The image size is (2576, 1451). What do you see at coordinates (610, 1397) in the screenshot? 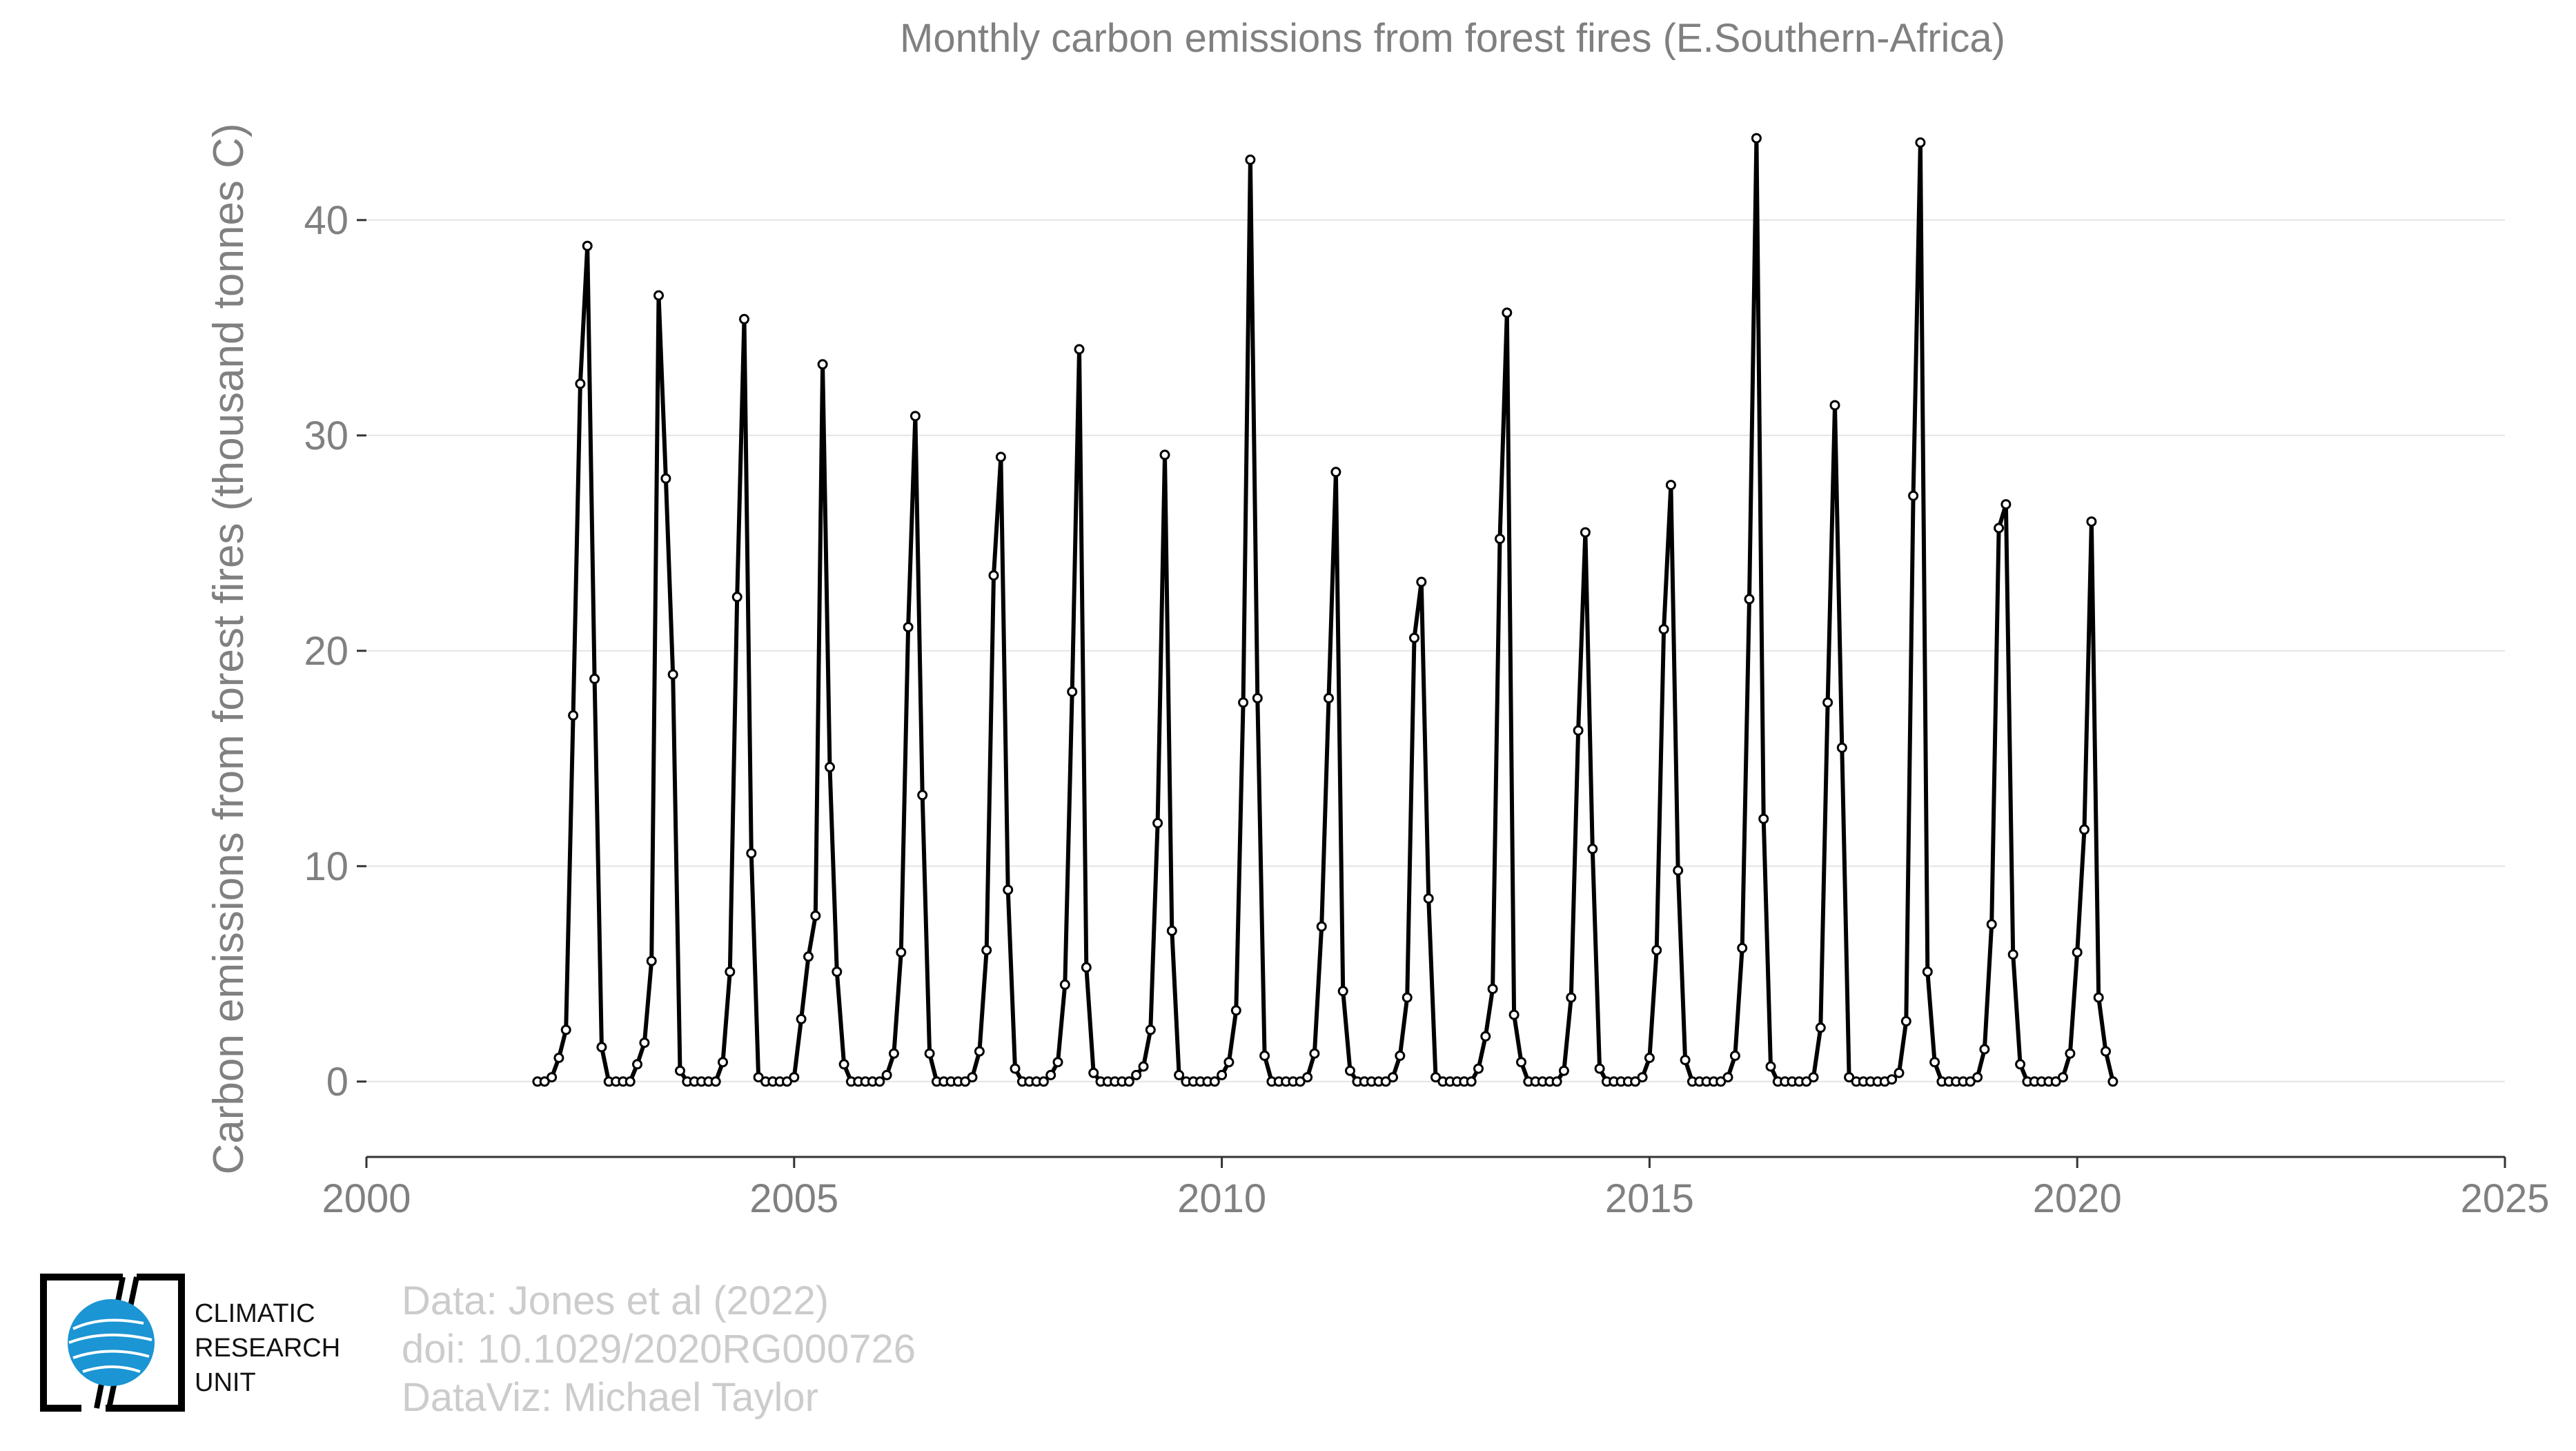
I see `credit-dataviz: DataViz: Michael Taylor` at bounding box center [610, 1397].